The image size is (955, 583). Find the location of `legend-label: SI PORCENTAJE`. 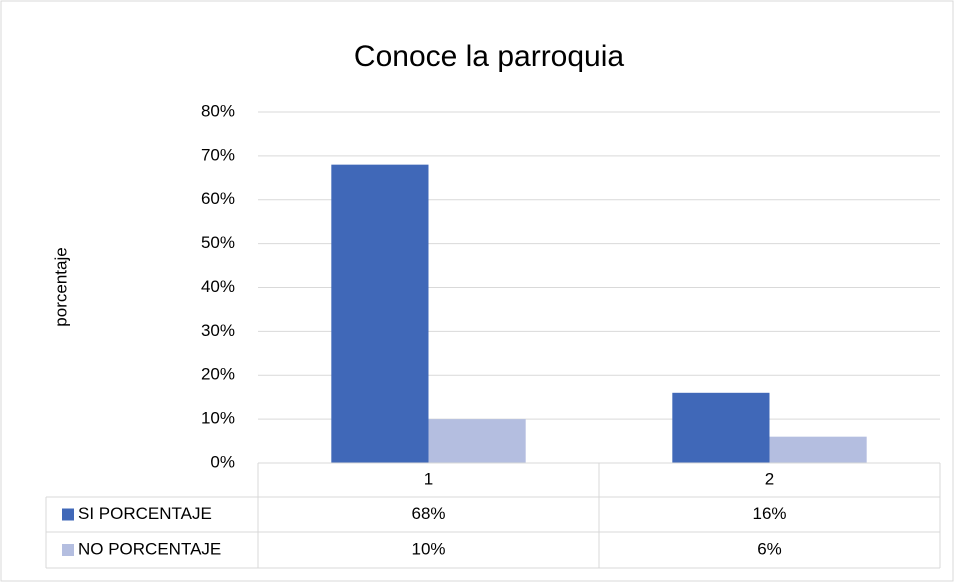

legend-label: SI PORCENTAJE is located at coordinates (145, 513).